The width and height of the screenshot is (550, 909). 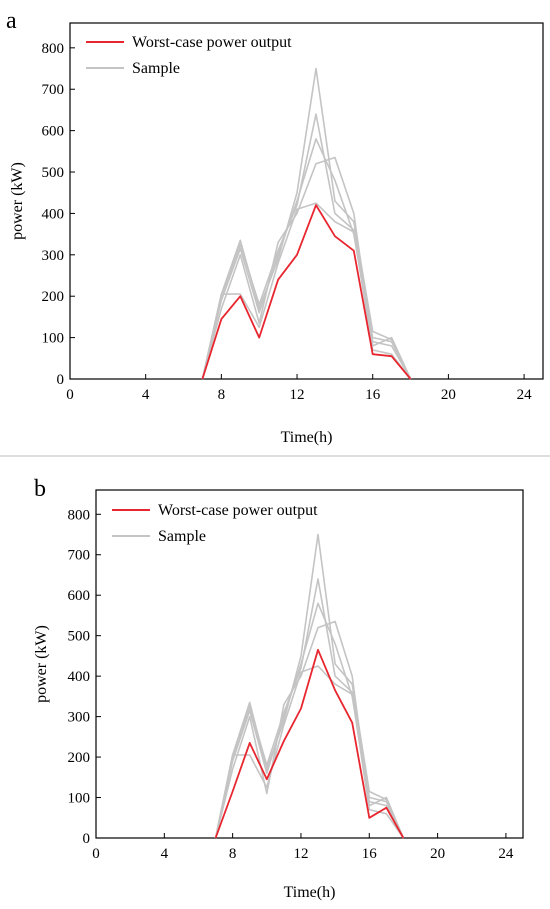 I want to click on panel-label: b, so click(x=40, y=489).